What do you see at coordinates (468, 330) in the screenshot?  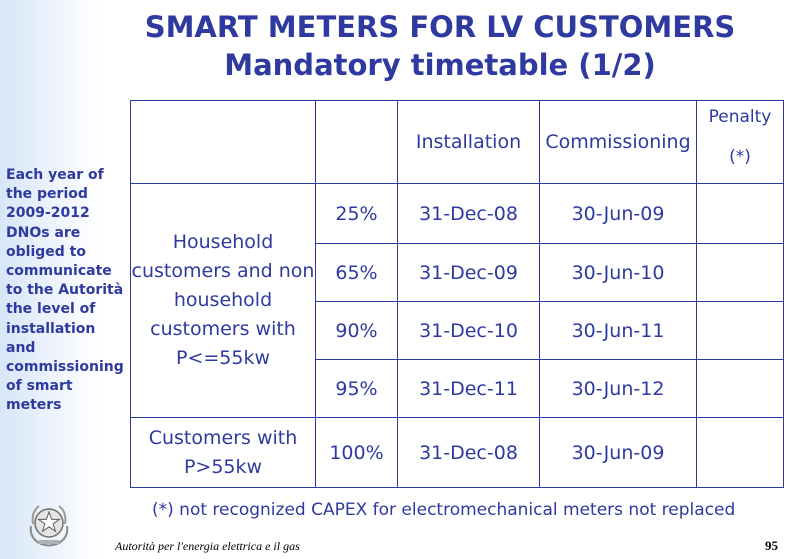 I see `cell-installation-date: 31-Dec-10` at bounding box center [468, 330].